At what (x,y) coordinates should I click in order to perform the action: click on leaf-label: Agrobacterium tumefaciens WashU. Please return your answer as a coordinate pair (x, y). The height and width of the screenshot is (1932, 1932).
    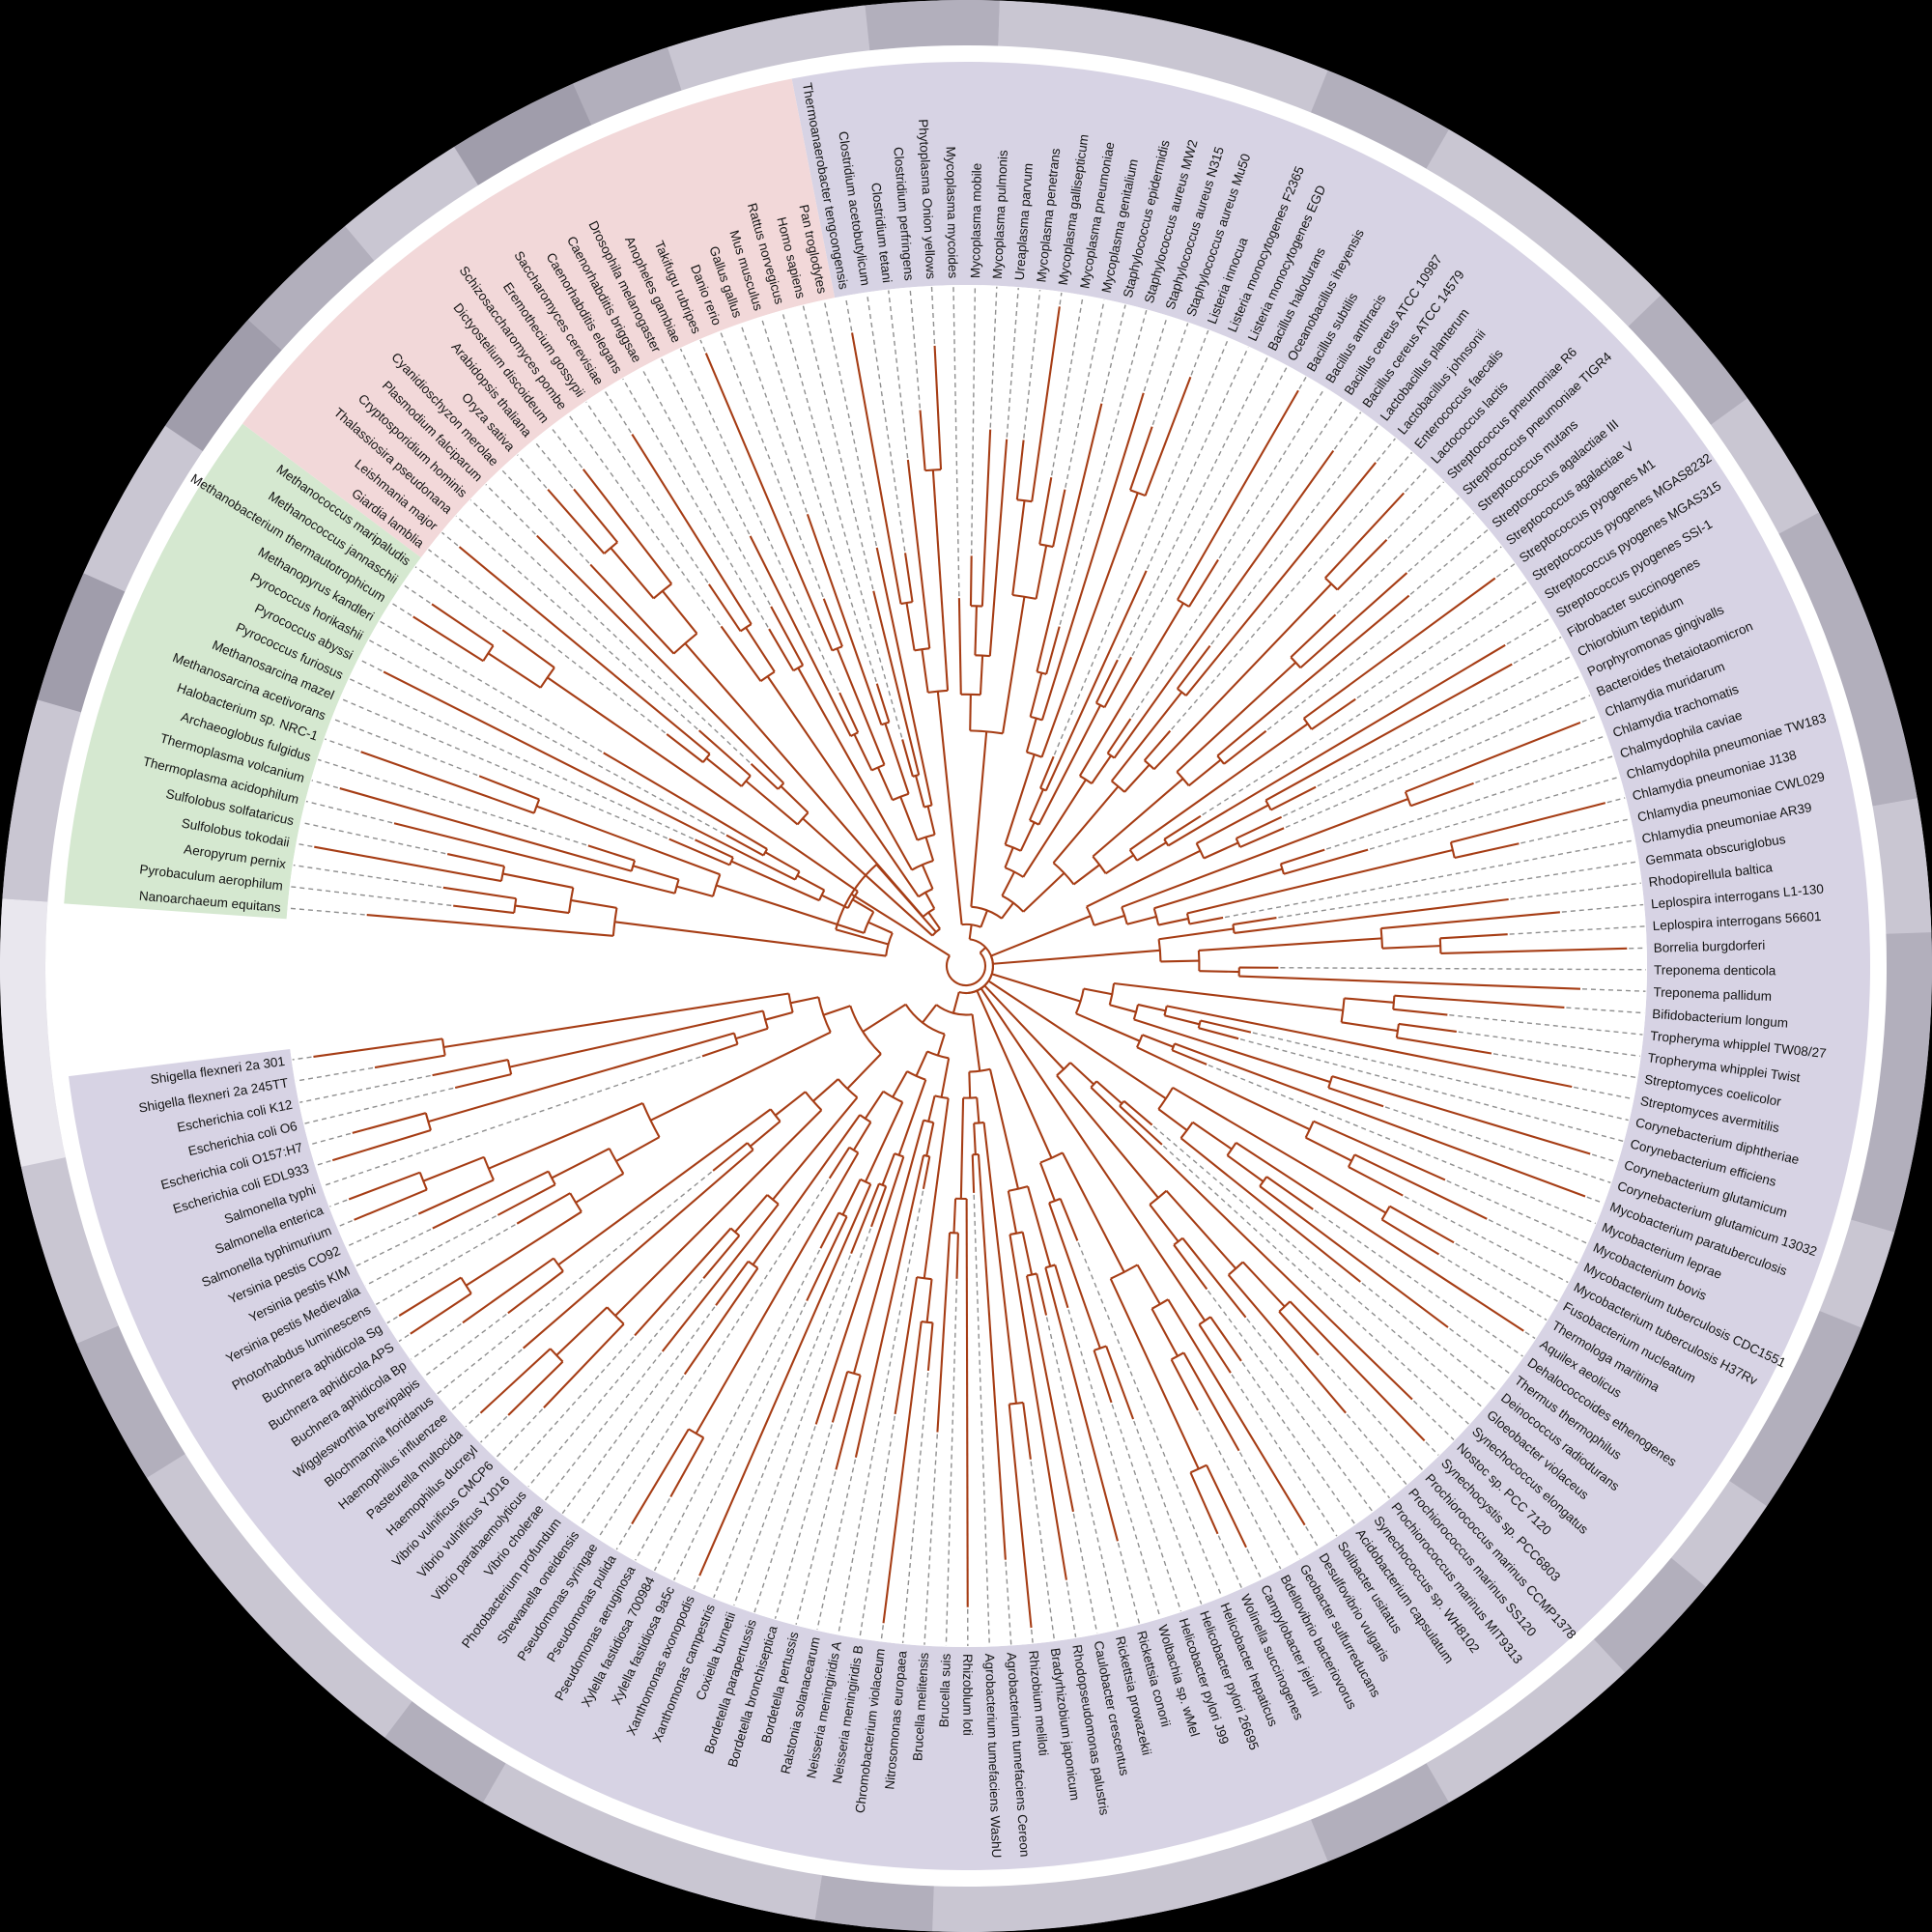
    Looking at the image, I should click on (993, 1755).